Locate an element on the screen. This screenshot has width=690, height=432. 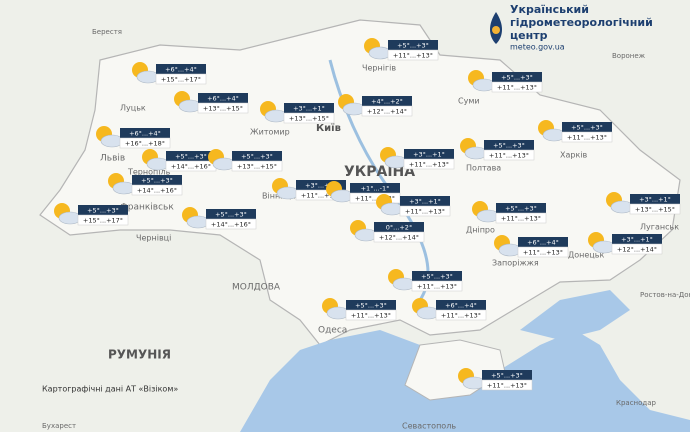
forecast: +5°...+3° +15°...+17° is located at coordinates (91, 214).